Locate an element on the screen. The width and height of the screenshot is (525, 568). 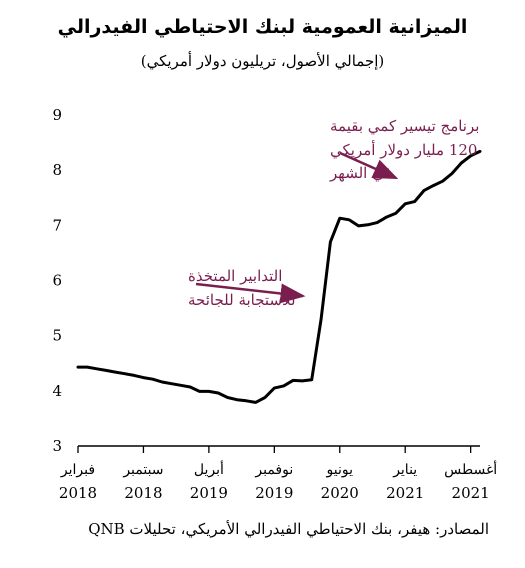
y-tick-label: 7 is located at coordinates (57, 225).